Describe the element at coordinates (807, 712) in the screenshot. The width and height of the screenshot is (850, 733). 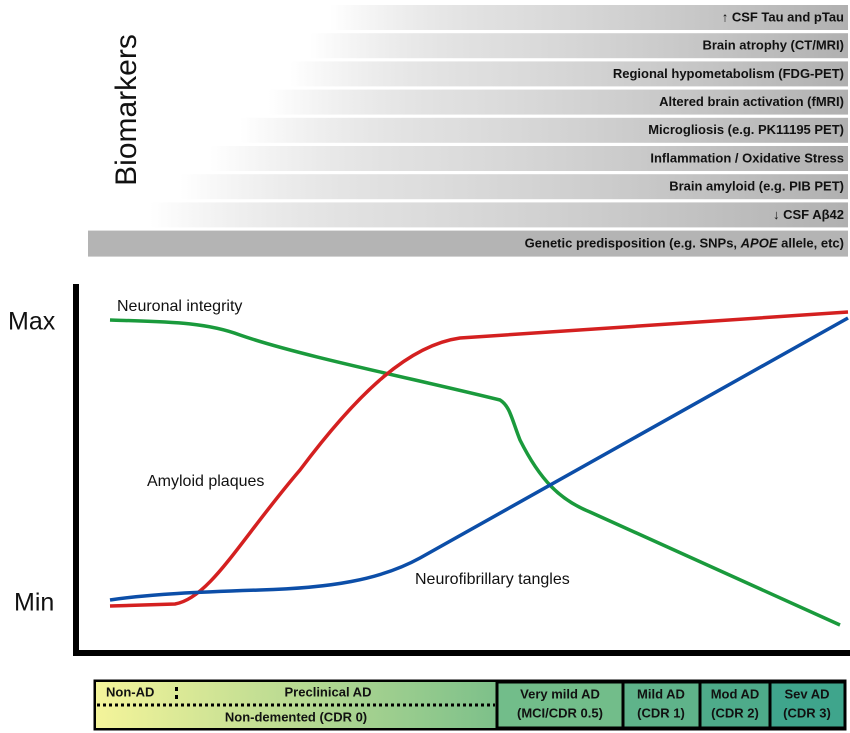
I see `stage-label: (CDR 3)` at that location.